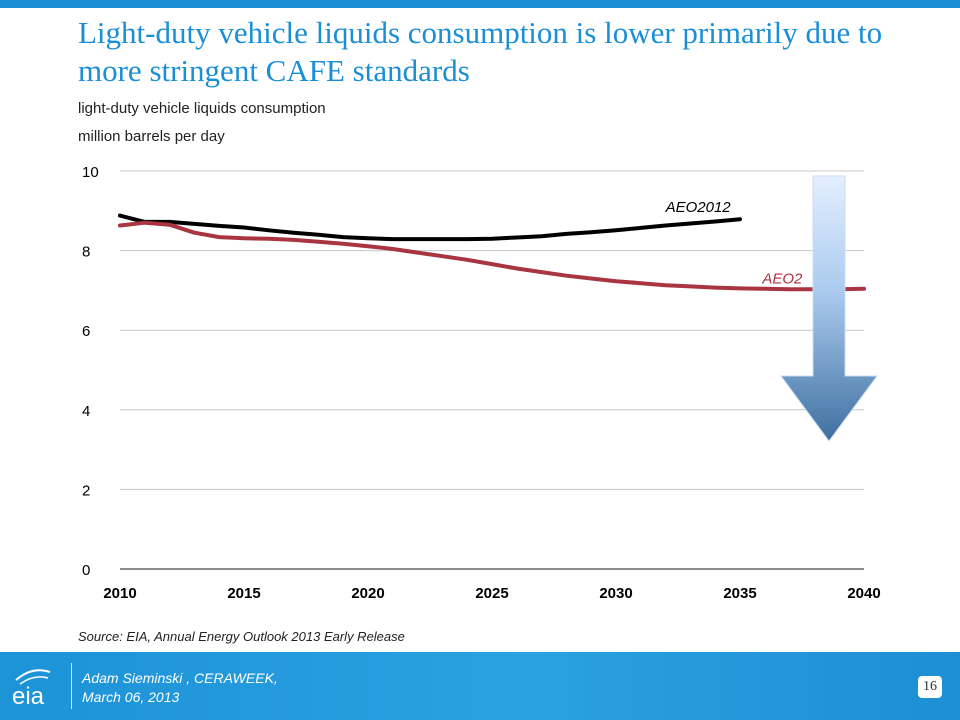  I want to click on footer-divider, so click(71, 686).